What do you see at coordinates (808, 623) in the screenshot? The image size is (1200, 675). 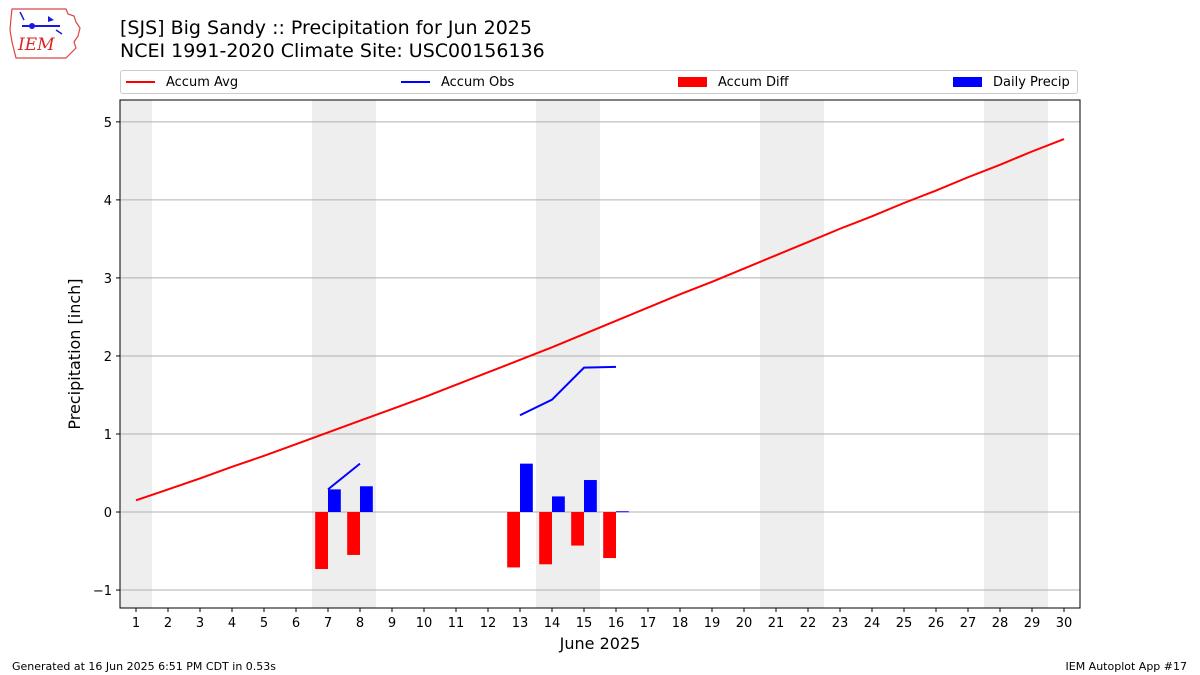 I see `x-tick-label: 22` at bounding box center [808, 623].